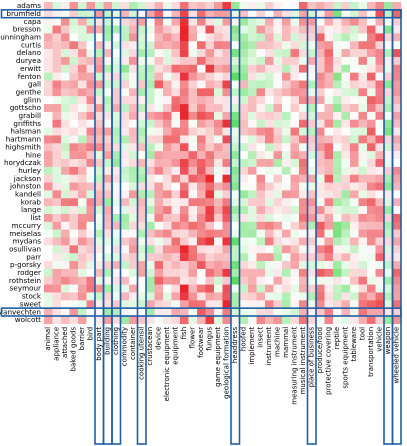  Describe the element at coordinates (25, 233) in the screenshot. I see `row-label: meiselas` at that location.